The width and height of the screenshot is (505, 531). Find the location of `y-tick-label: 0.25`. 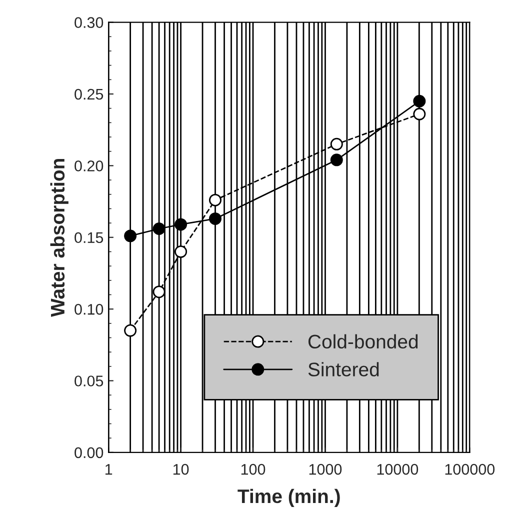

y-tick-label: 0.25 is located at coordinates (89, 94).